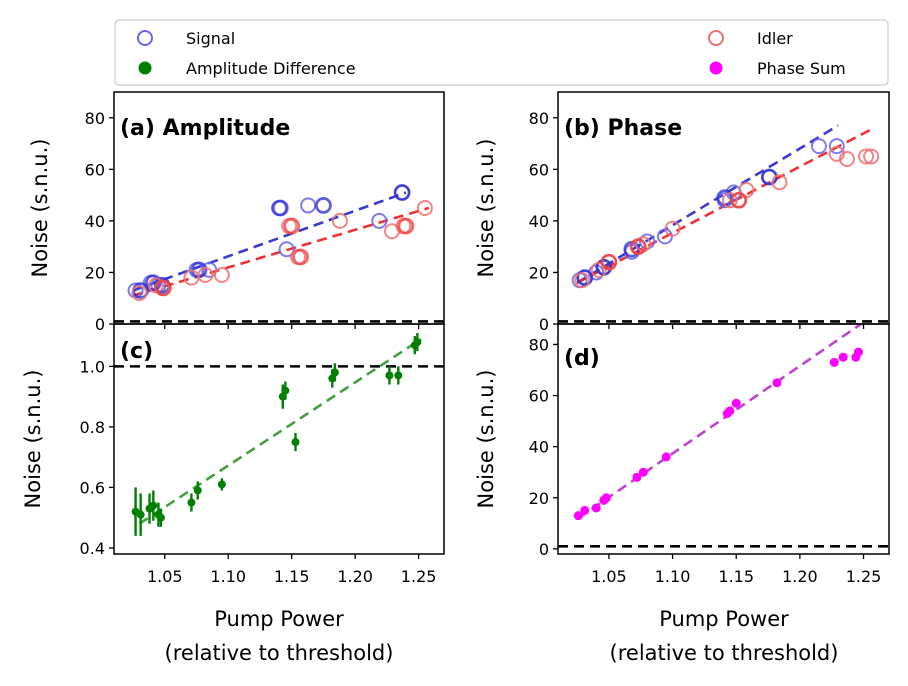 The height and width of the screenshot is (686, 908). I want to click on ylabel-d: Noise (s.n.u.), so click(486, 439).